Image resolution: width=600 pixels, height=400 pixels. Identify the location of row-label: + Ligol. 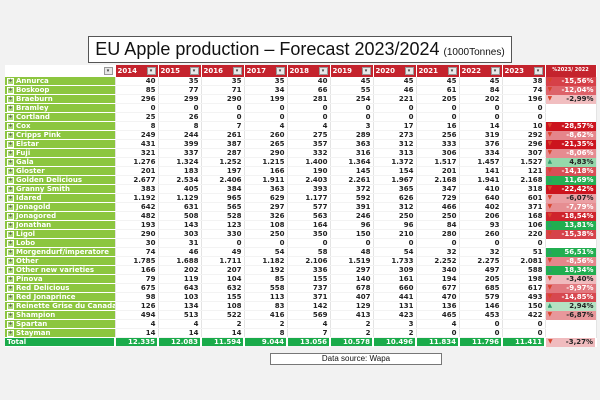
(60, 234).